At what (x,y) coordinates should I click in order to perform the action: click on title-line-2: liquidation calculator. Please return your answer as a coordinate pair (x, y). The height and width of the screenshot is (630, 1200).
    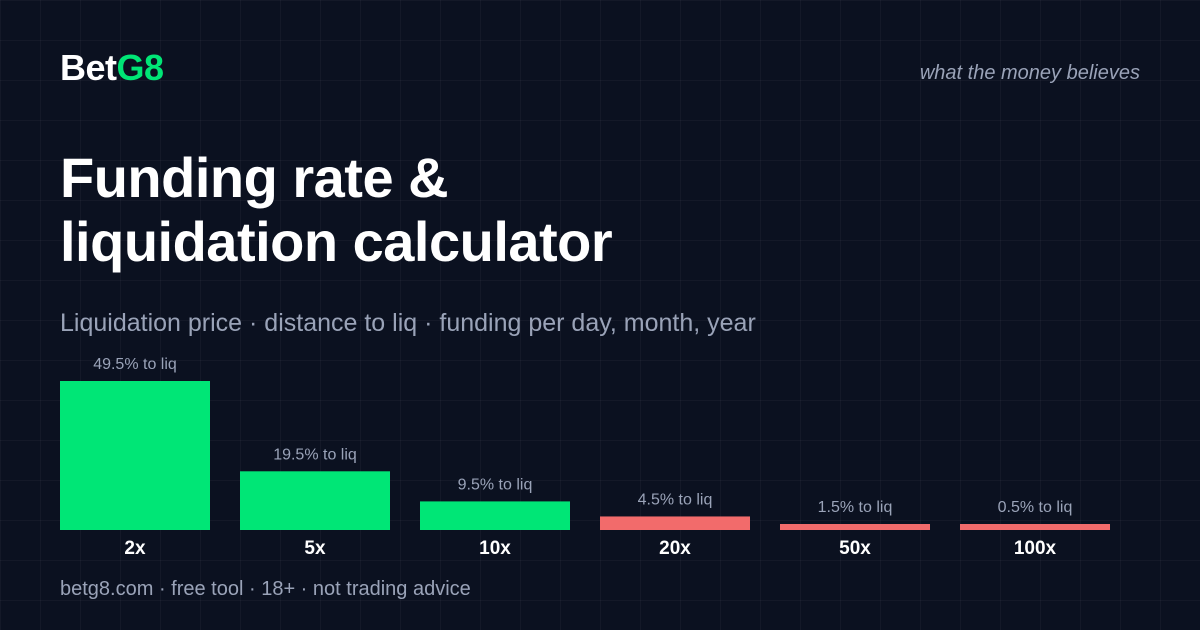
    Looking at the image, I should click on (336, 241).